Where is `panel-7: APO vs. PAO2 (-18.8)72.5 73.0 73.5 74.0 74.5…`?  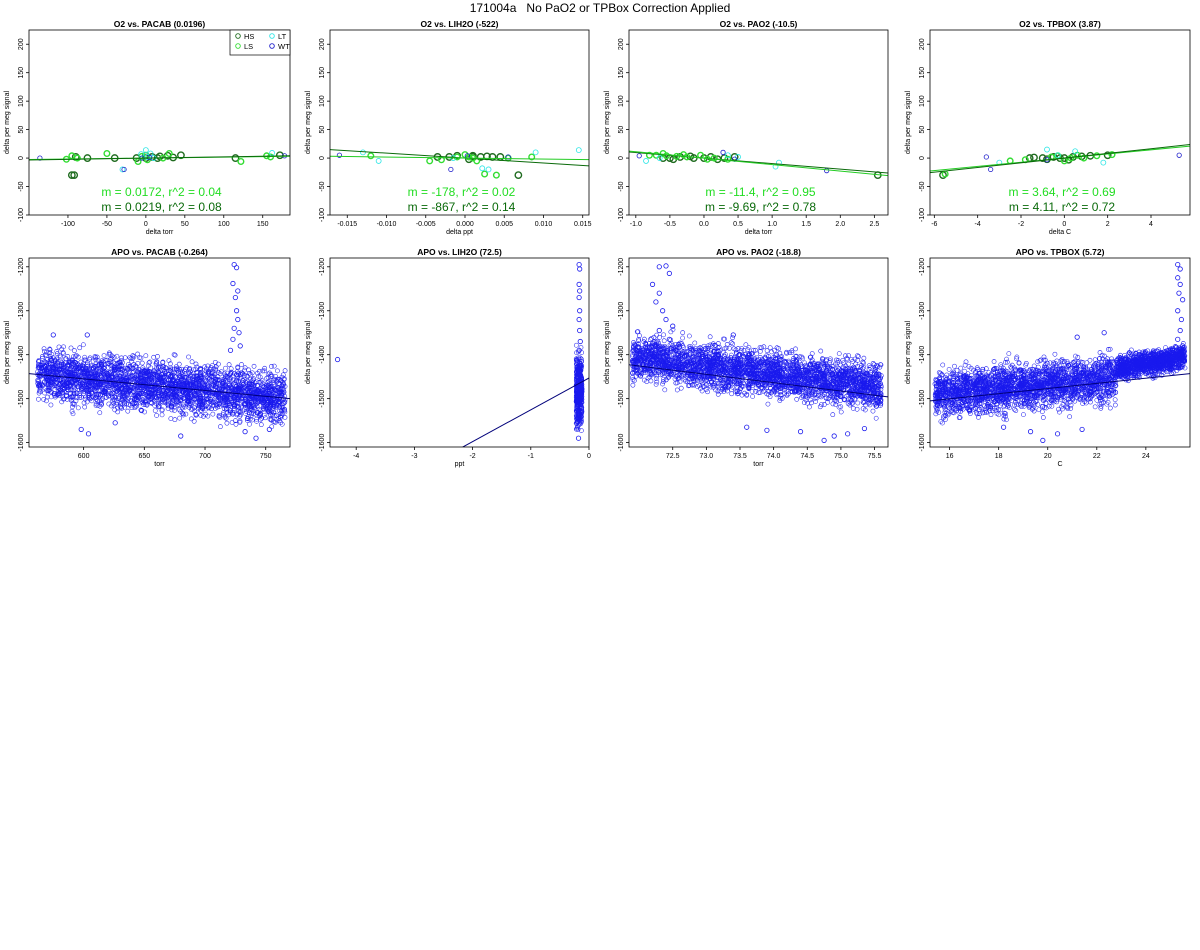
panel-7: APO vs. PAO2 (-18.8)72.5 73.0 73.5 74.0 74.5… is located at coordinates (746, 357).